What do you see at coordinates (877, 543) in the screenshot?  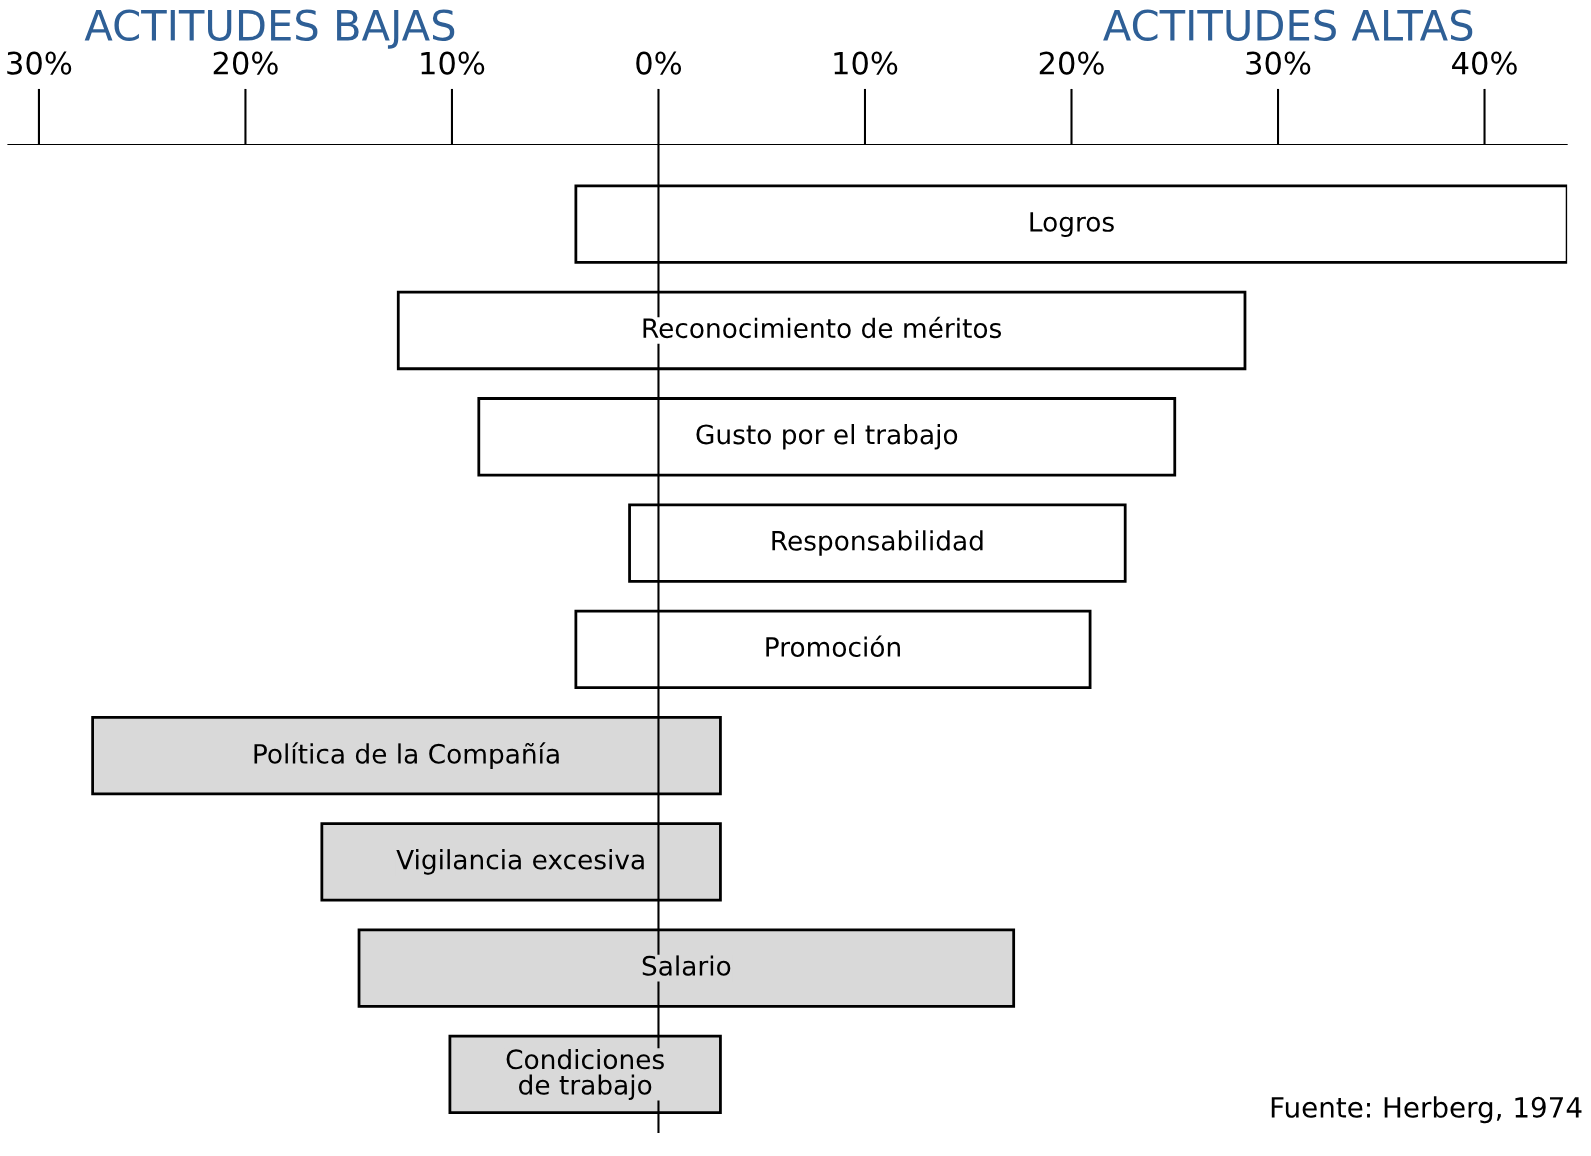 I see `y-tick-label: Responsabilidad` at bounding box center [877, 543].